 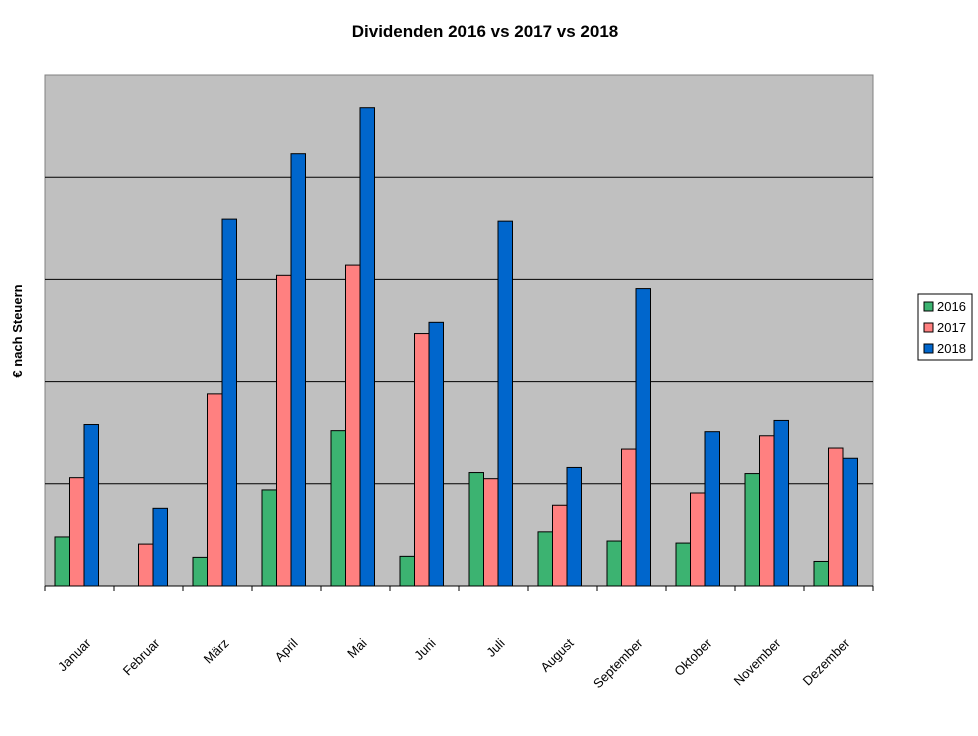 I want to click on bar-2017-Juli, so click(x=491, y=532).